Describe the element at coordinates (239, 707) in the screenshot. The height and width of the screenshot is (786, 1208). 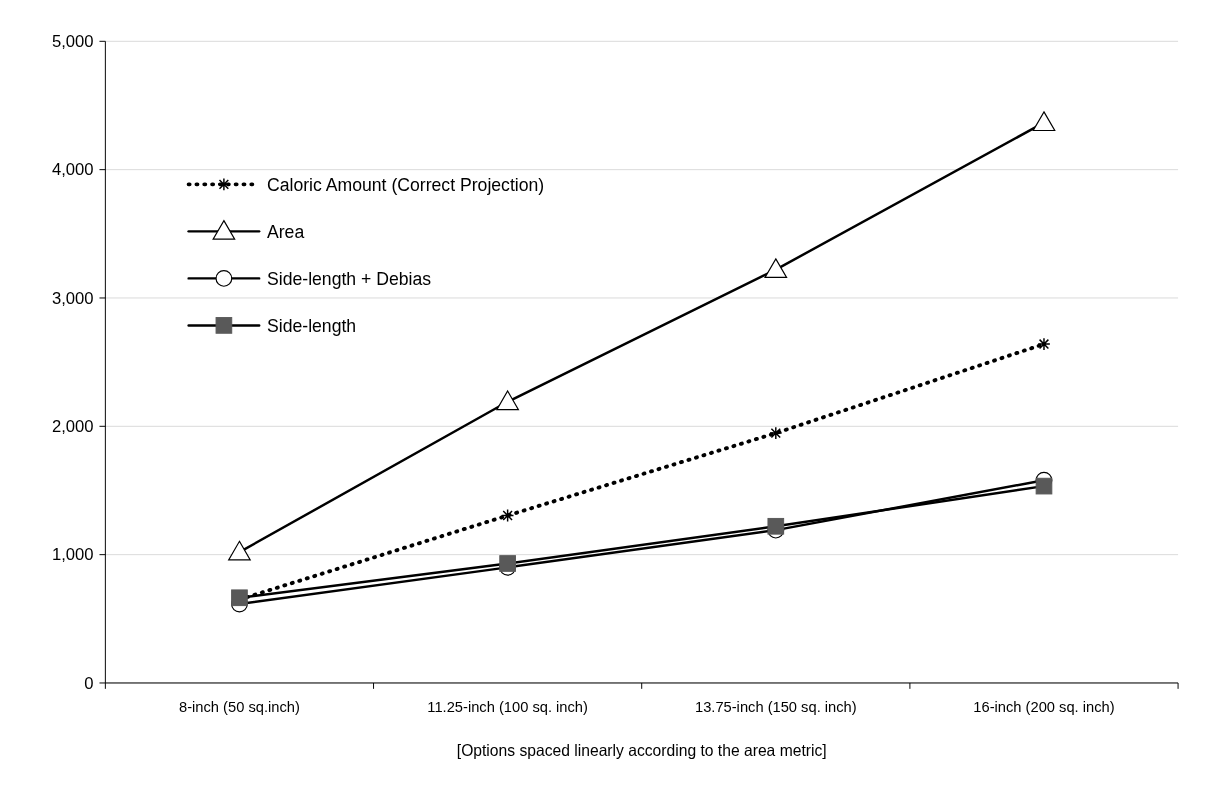
I see `x-tick-label: 8-inch (50 sq.inch)` at that location.